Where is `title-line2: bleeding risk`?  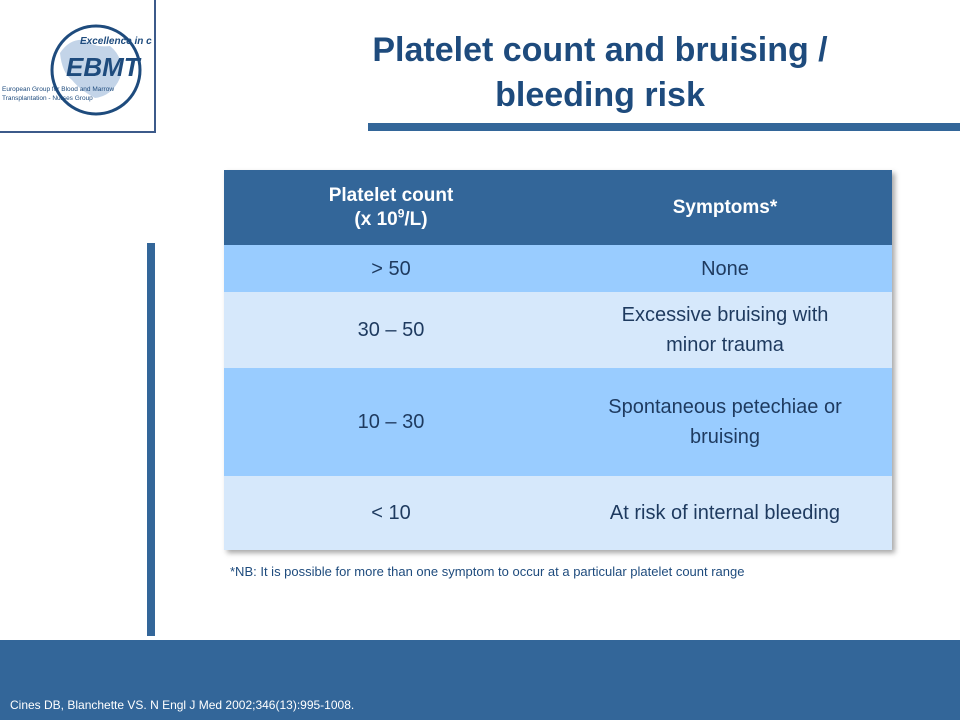
title-line2: bleeding risk is located at coordinates (600, 95).